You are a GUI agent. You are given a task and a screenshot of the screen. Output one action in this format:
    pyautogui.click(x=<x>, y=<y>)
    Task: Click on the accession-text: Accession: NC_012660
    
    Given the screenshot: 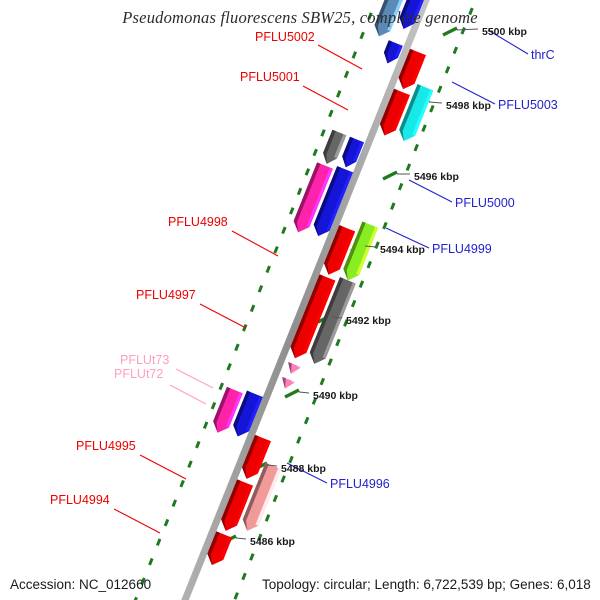 What is the action you would take?
    pyautogui.click(x=81, y=584)
    